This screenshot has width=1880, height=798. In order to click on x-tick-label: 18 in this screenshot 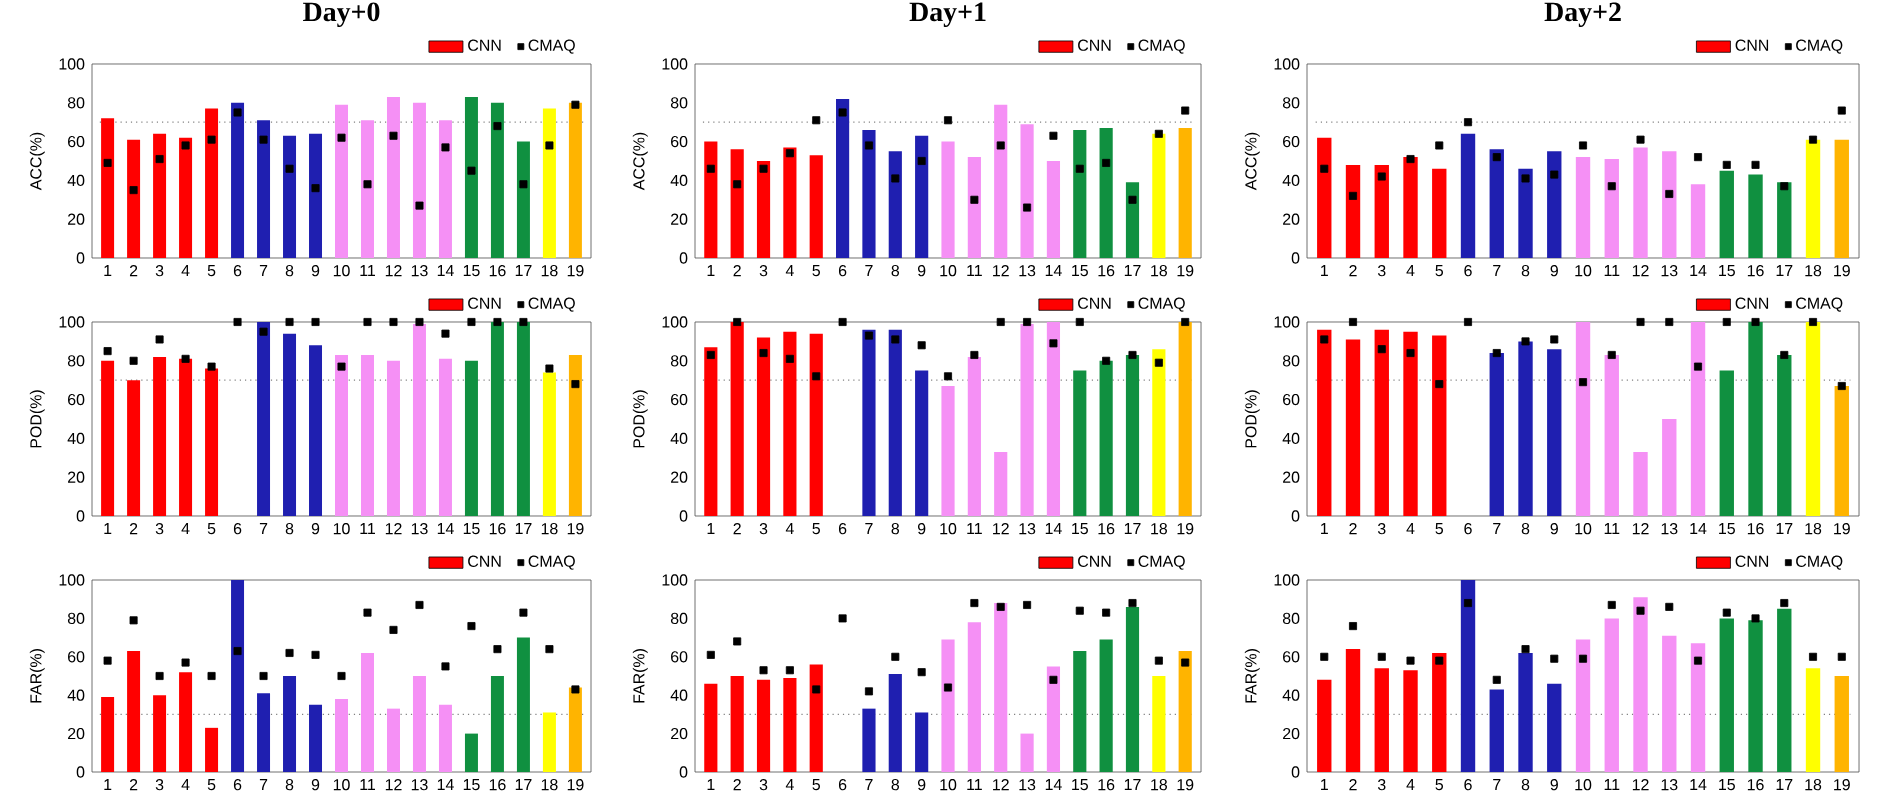, I will do `click(549, 785)`.